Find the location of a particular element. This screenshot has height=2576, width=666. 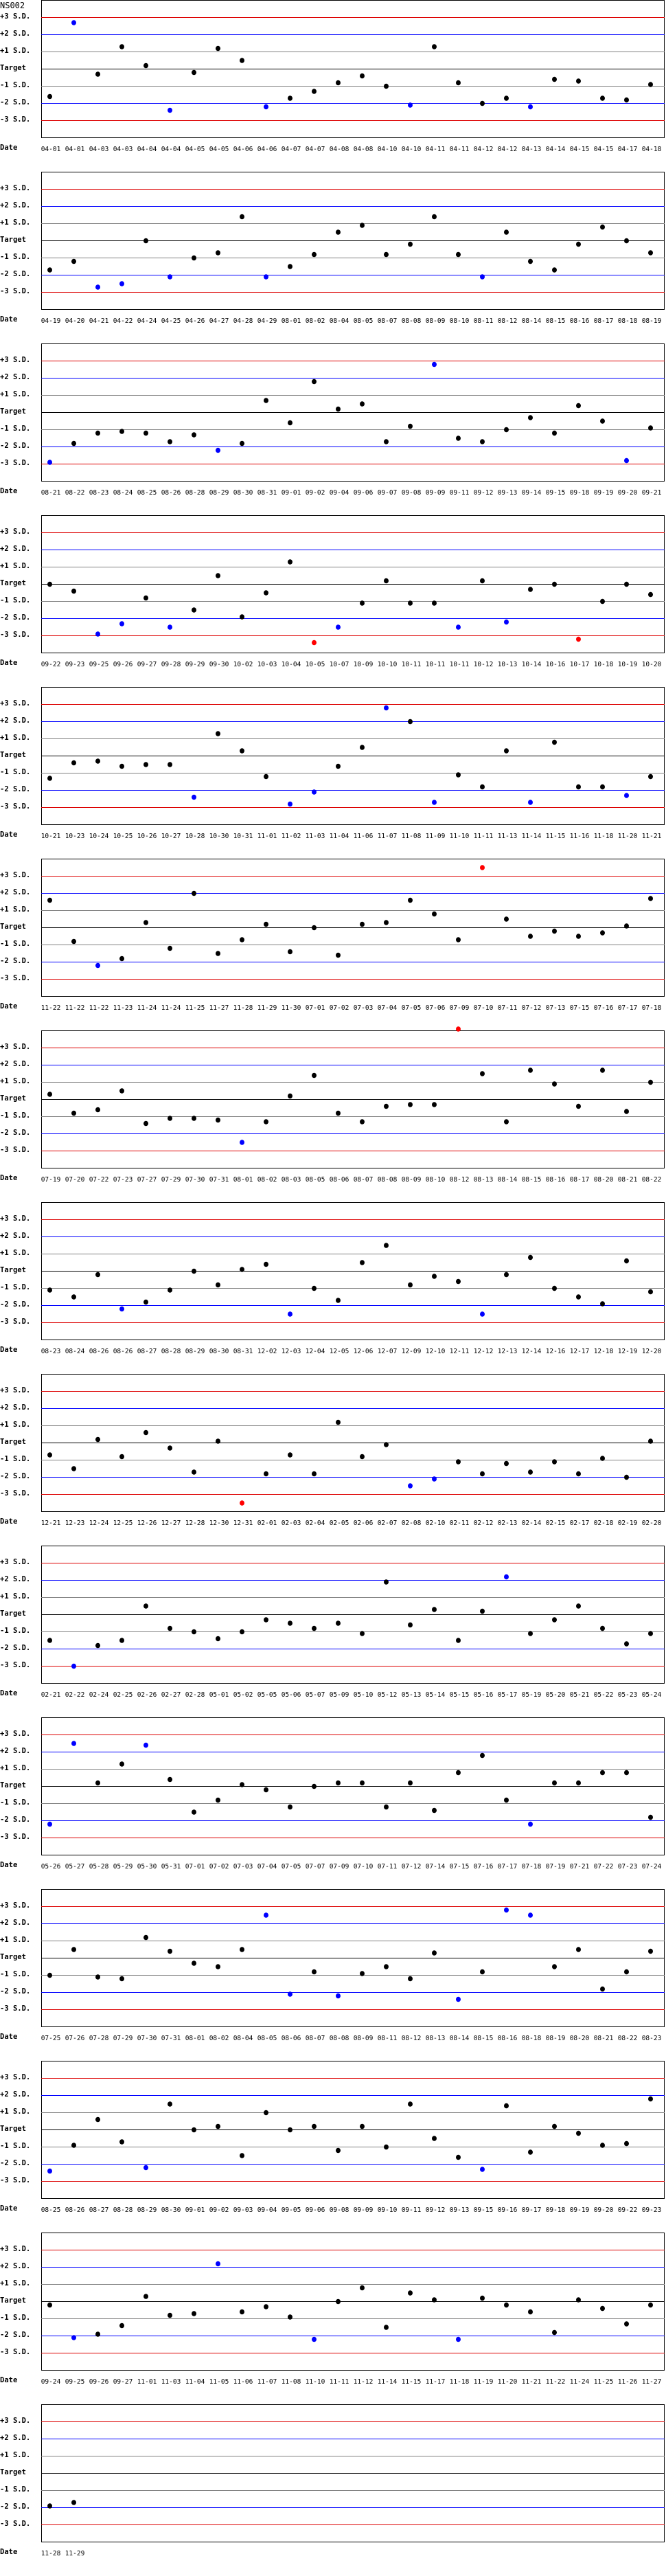

x-tick-label: 08-05 is located at coordinates (267, 2038).